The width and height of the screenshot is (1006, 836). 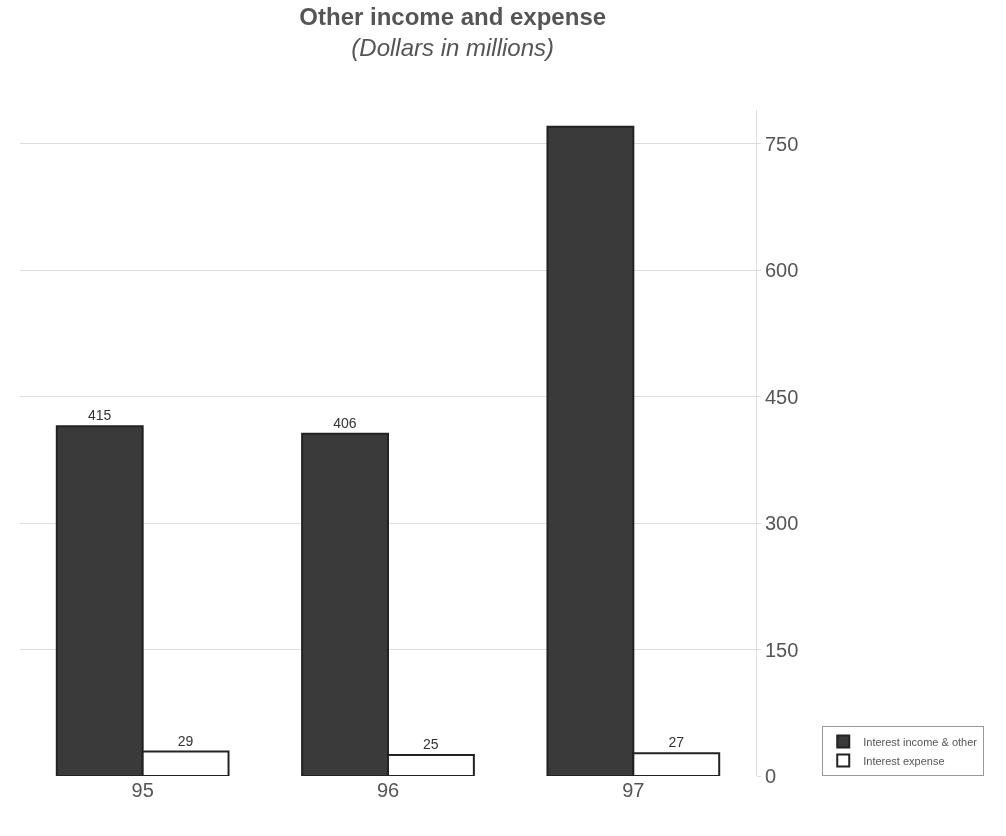 What do you see at coordinates (920, 741) in the screenshot?
I see `legend-label: Interest income & other` at bounding box center [920, 741].